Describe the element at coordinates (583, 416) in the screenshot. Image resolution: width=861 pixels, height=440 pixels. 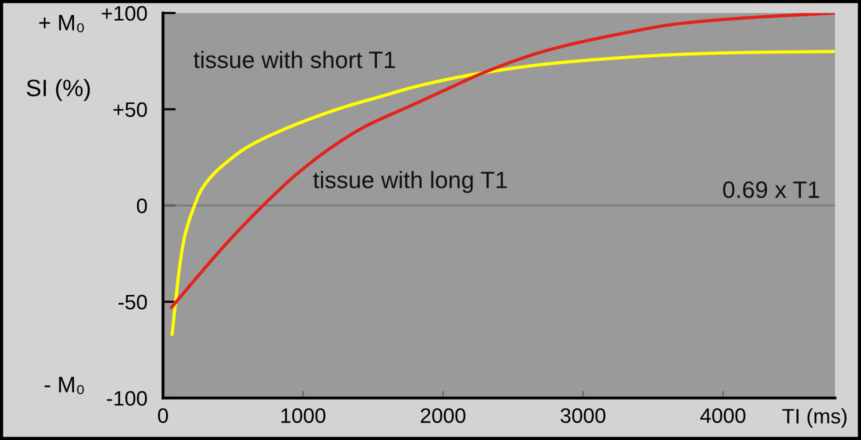
I see `x-tick-label: 3000` at that location.